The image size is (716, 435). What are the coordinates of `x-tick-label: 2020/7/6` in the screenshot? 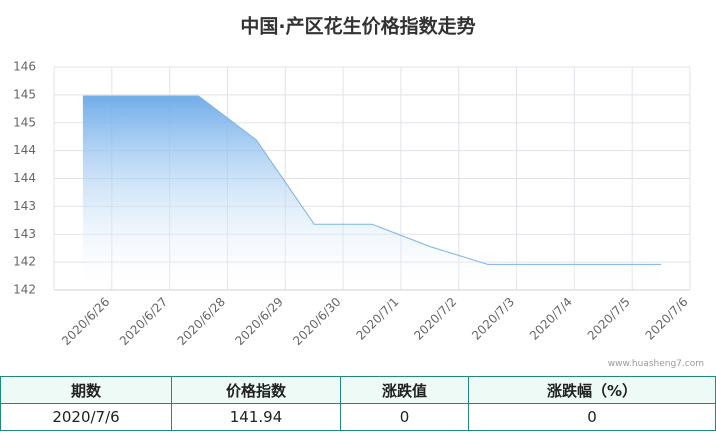 It's located at (667, 319).